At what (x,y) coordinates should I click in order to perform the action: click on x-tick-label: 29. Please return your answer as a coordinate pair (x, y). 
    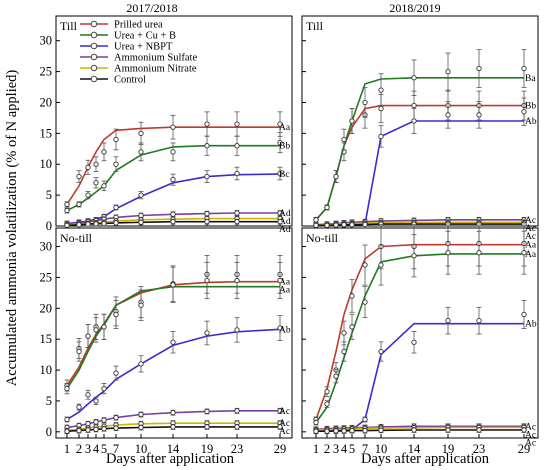
    Looking at the image, I should click on (280, 449).